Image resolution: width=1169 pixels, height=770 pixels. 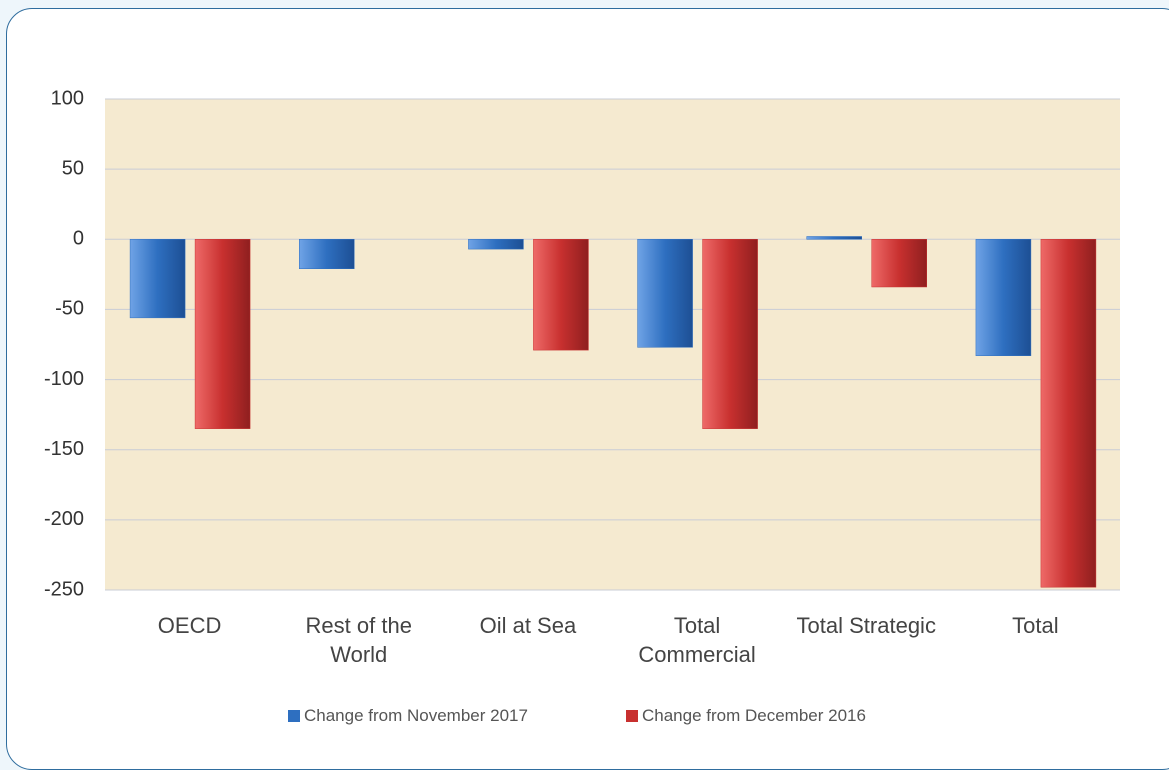 What do you see at coordinates (78, 239) in the screenshot?
I see `y-tick-label: 0` at bounding box center [78, 239].